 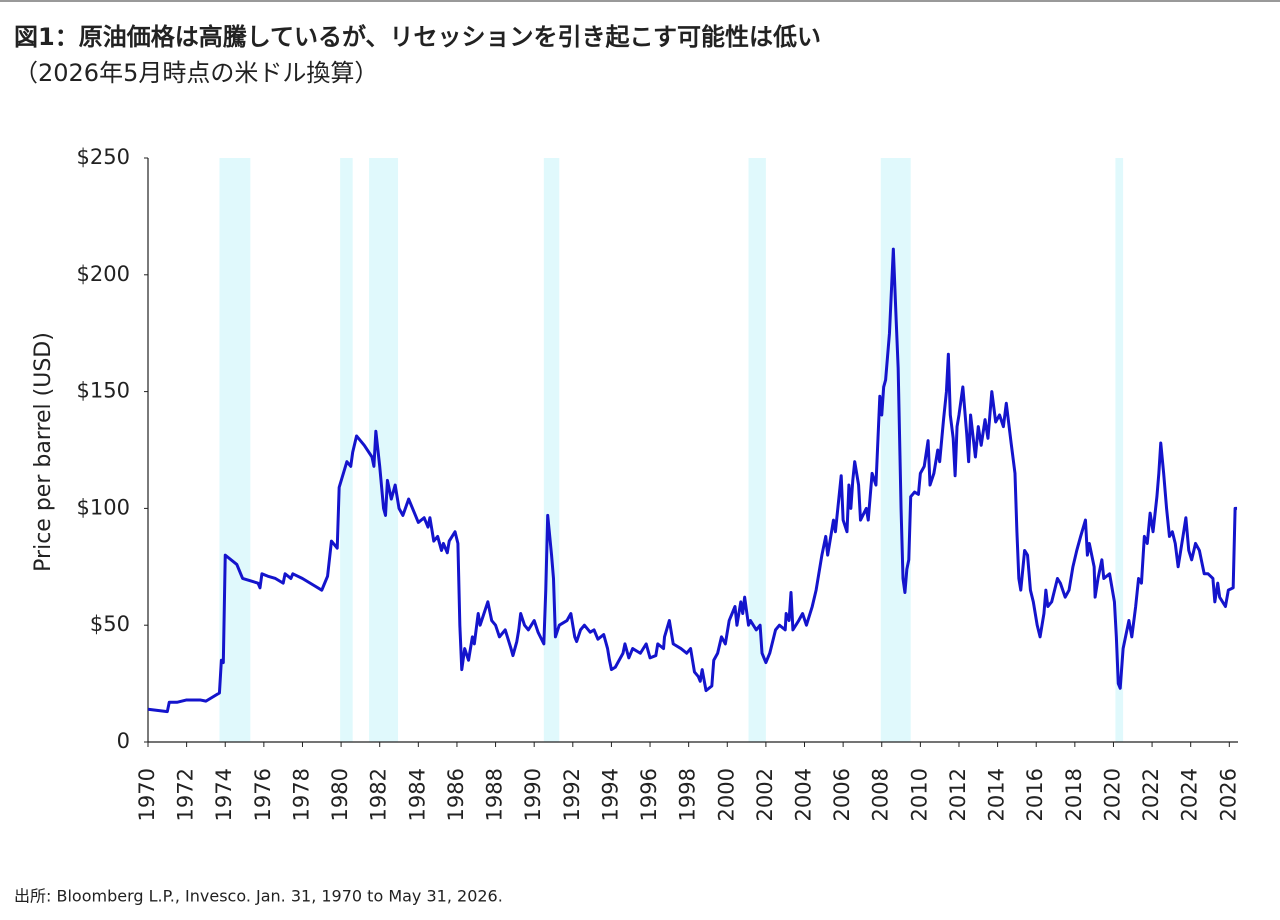 I want to click on x-tick-label: 1996, so click(x=649, y=794).